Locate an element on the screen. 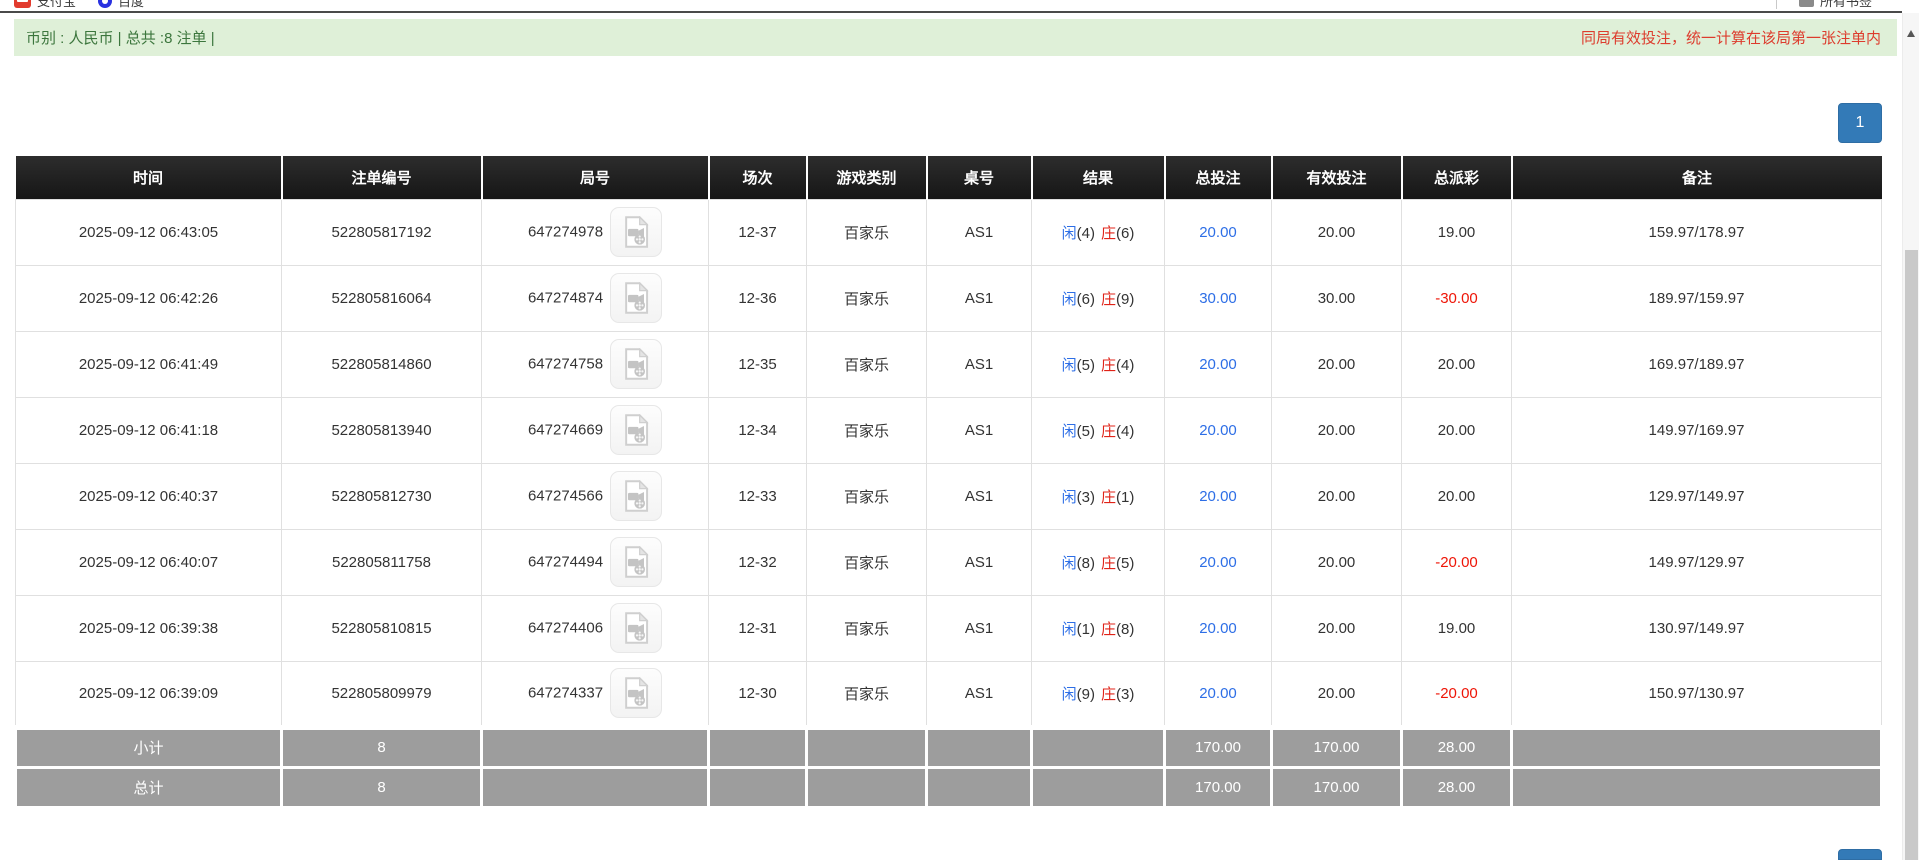  round-number: 647274337 is located at coordinates (565, 693).